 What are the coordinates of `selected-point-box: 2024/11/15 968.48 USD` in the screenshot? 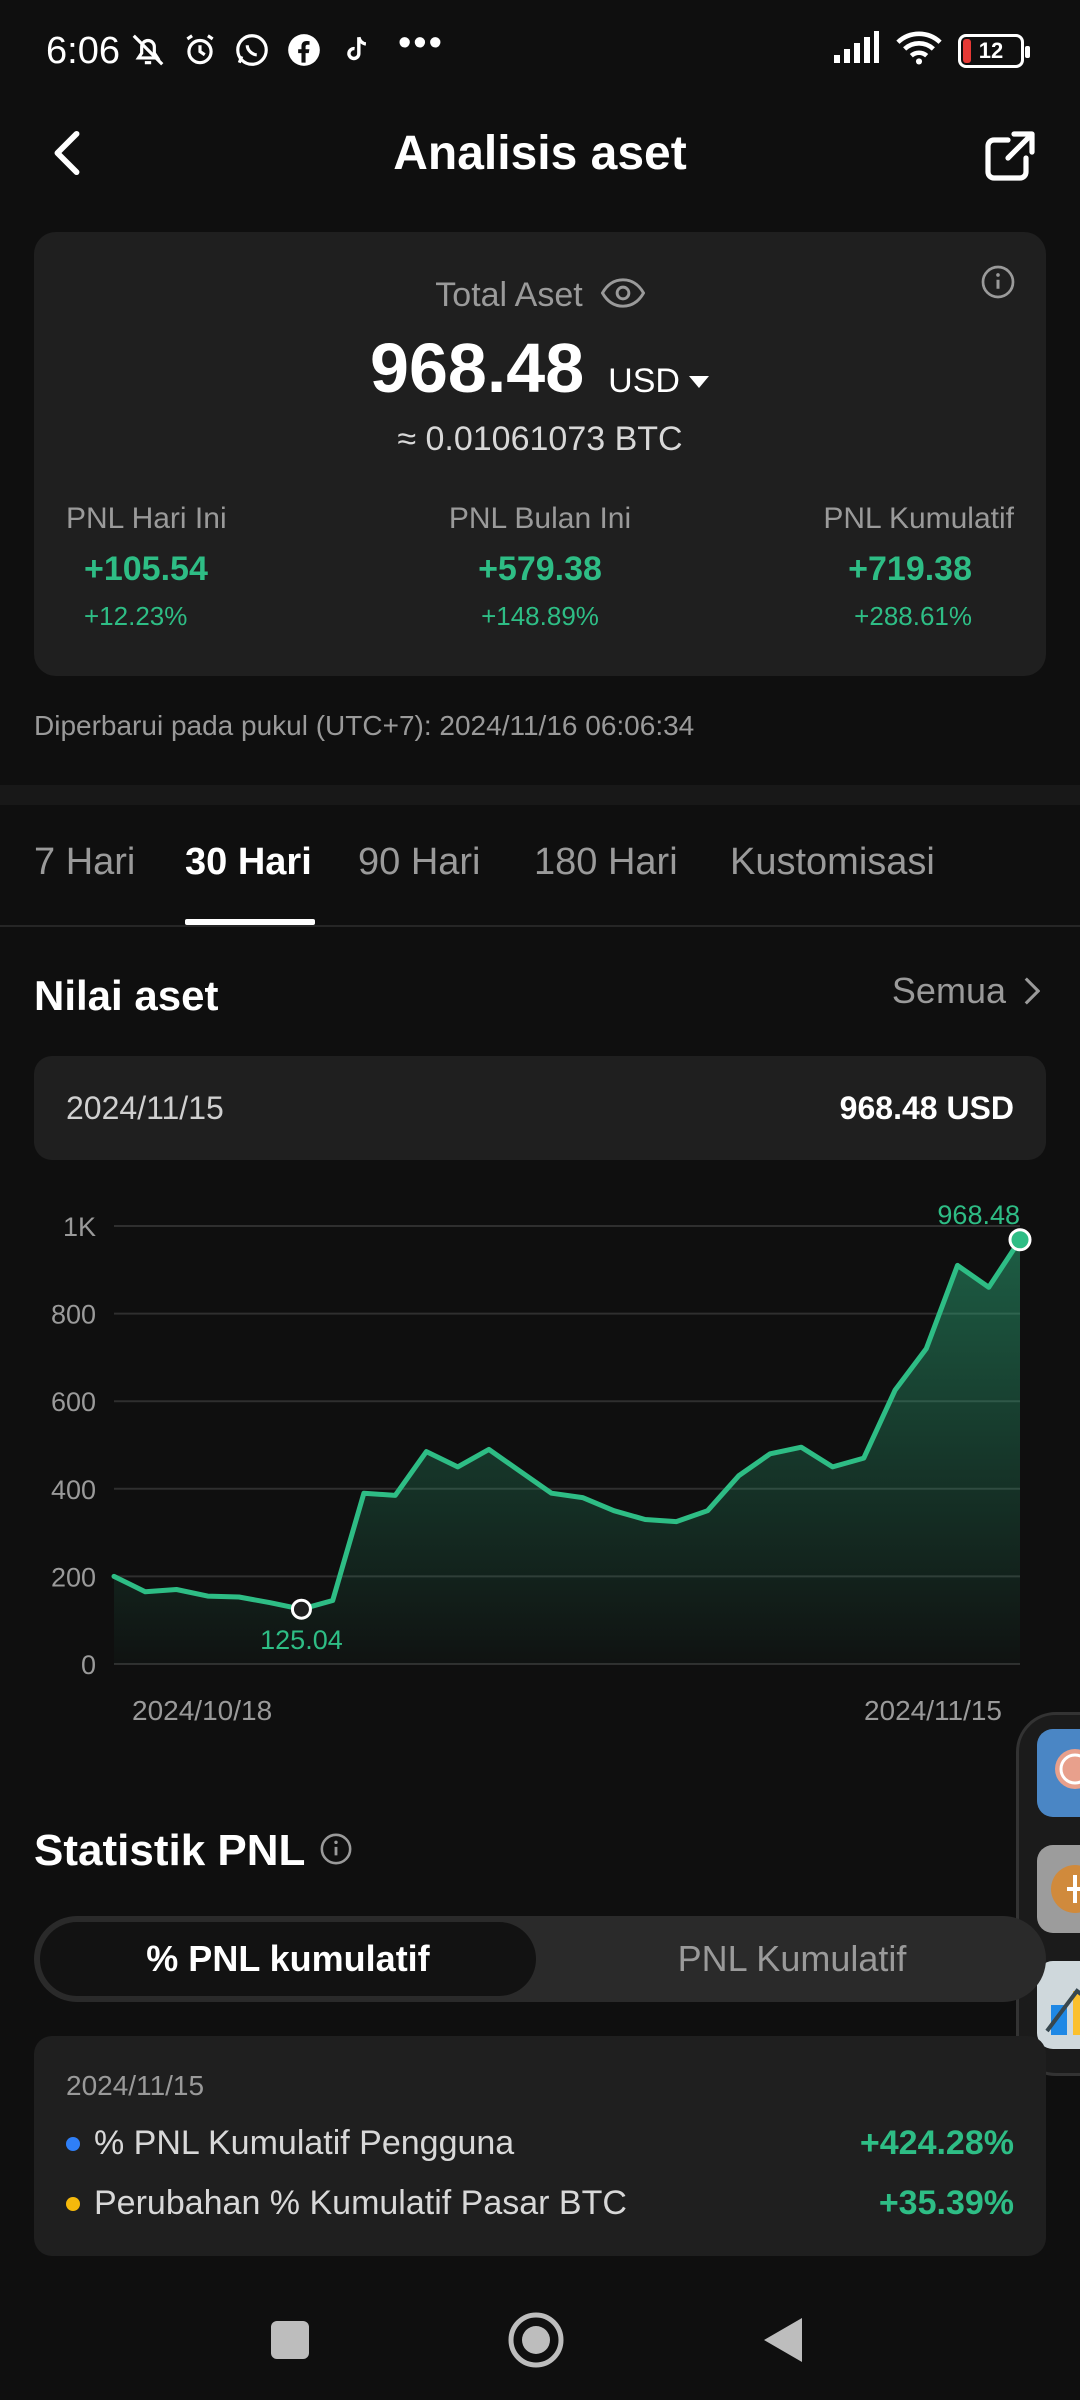 It's located at (540, 1108).